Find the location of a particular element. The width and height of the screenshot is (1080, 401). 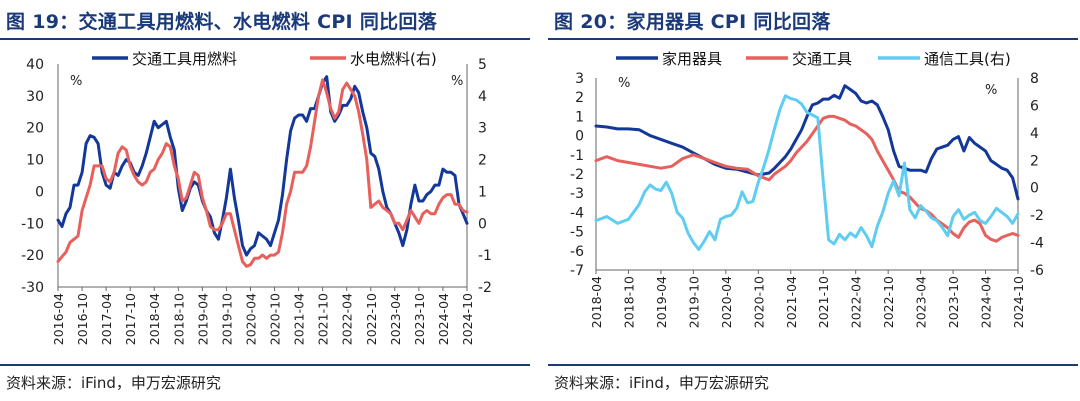

x-tick-label: 2016-04 is located at coordinates (58, 319).